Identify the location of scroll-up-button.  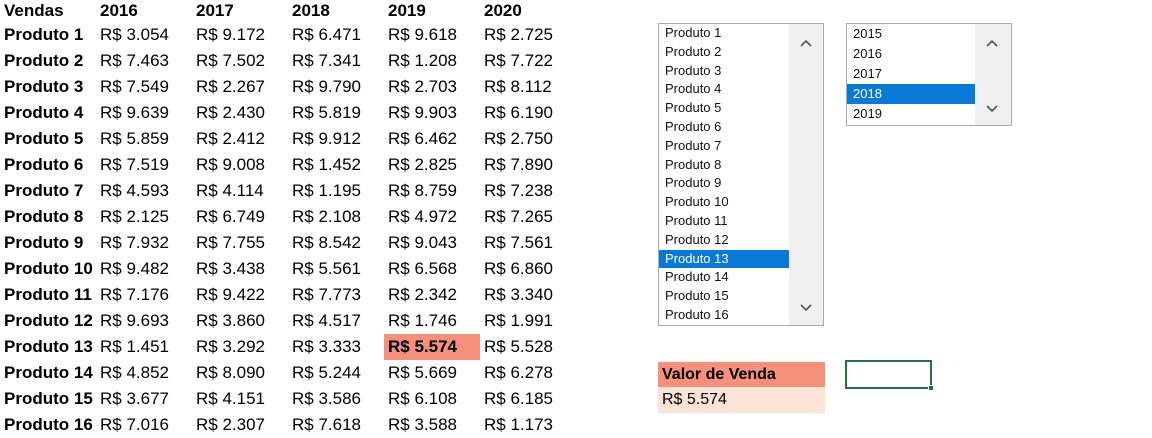
(992, 43).